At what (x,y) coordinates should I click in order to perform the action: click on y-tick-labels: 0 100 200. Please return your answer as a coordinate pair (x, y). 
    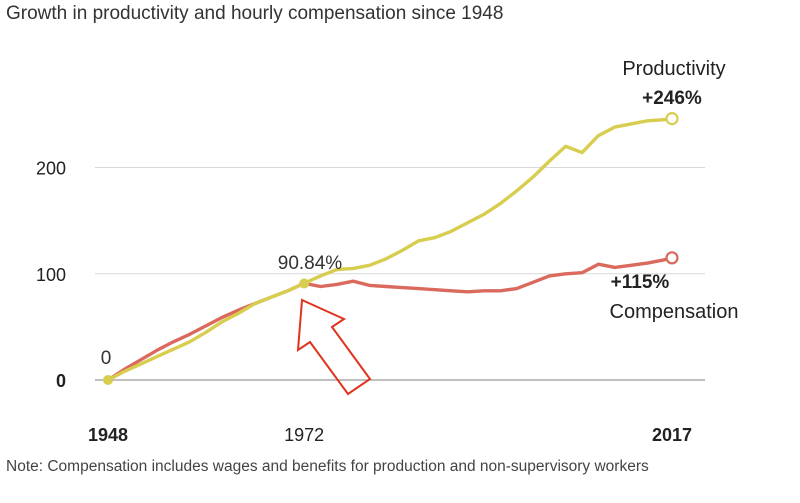
    Looking at the image, I should click on (51, 275).